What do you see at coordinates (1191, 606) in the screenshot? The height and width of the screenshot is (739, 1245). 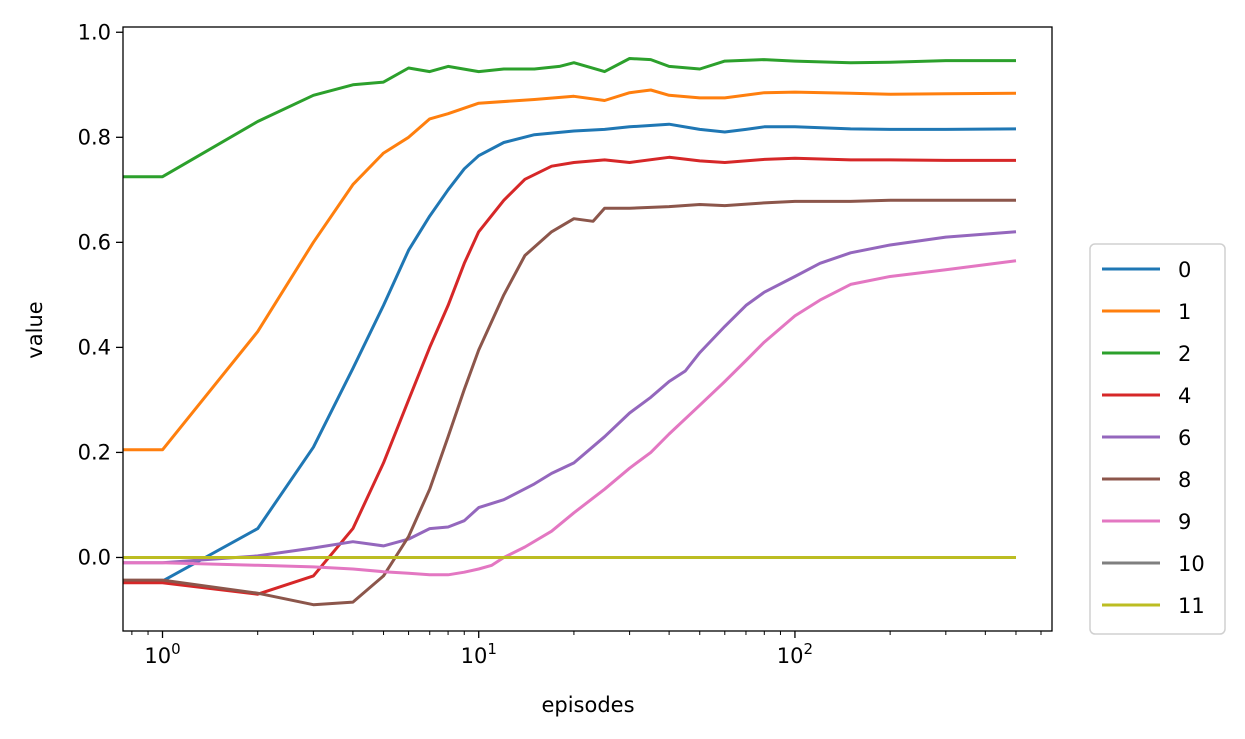 I see `legend-label-11: 11` at bounding box center [1191, 606].